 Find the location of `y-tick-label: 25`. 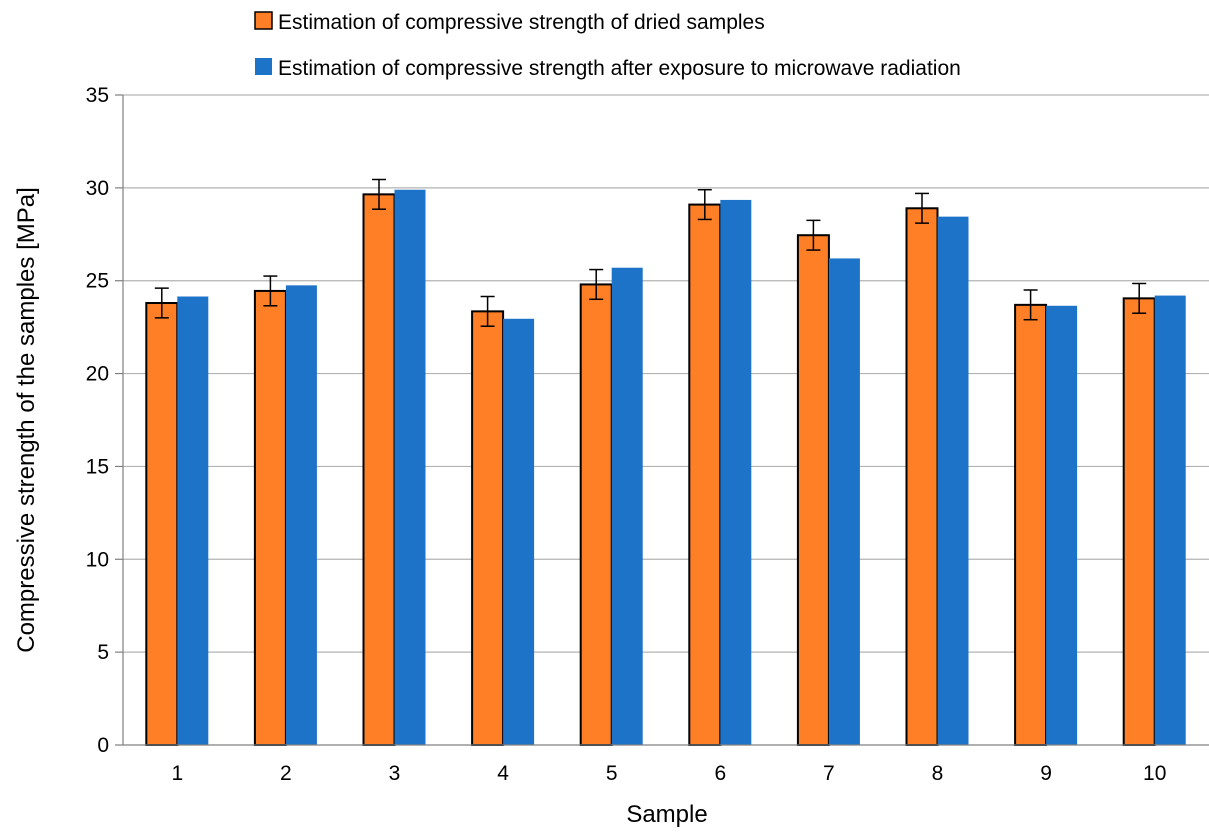

y-tick-label: 25 is located at coordinates (97, 281).